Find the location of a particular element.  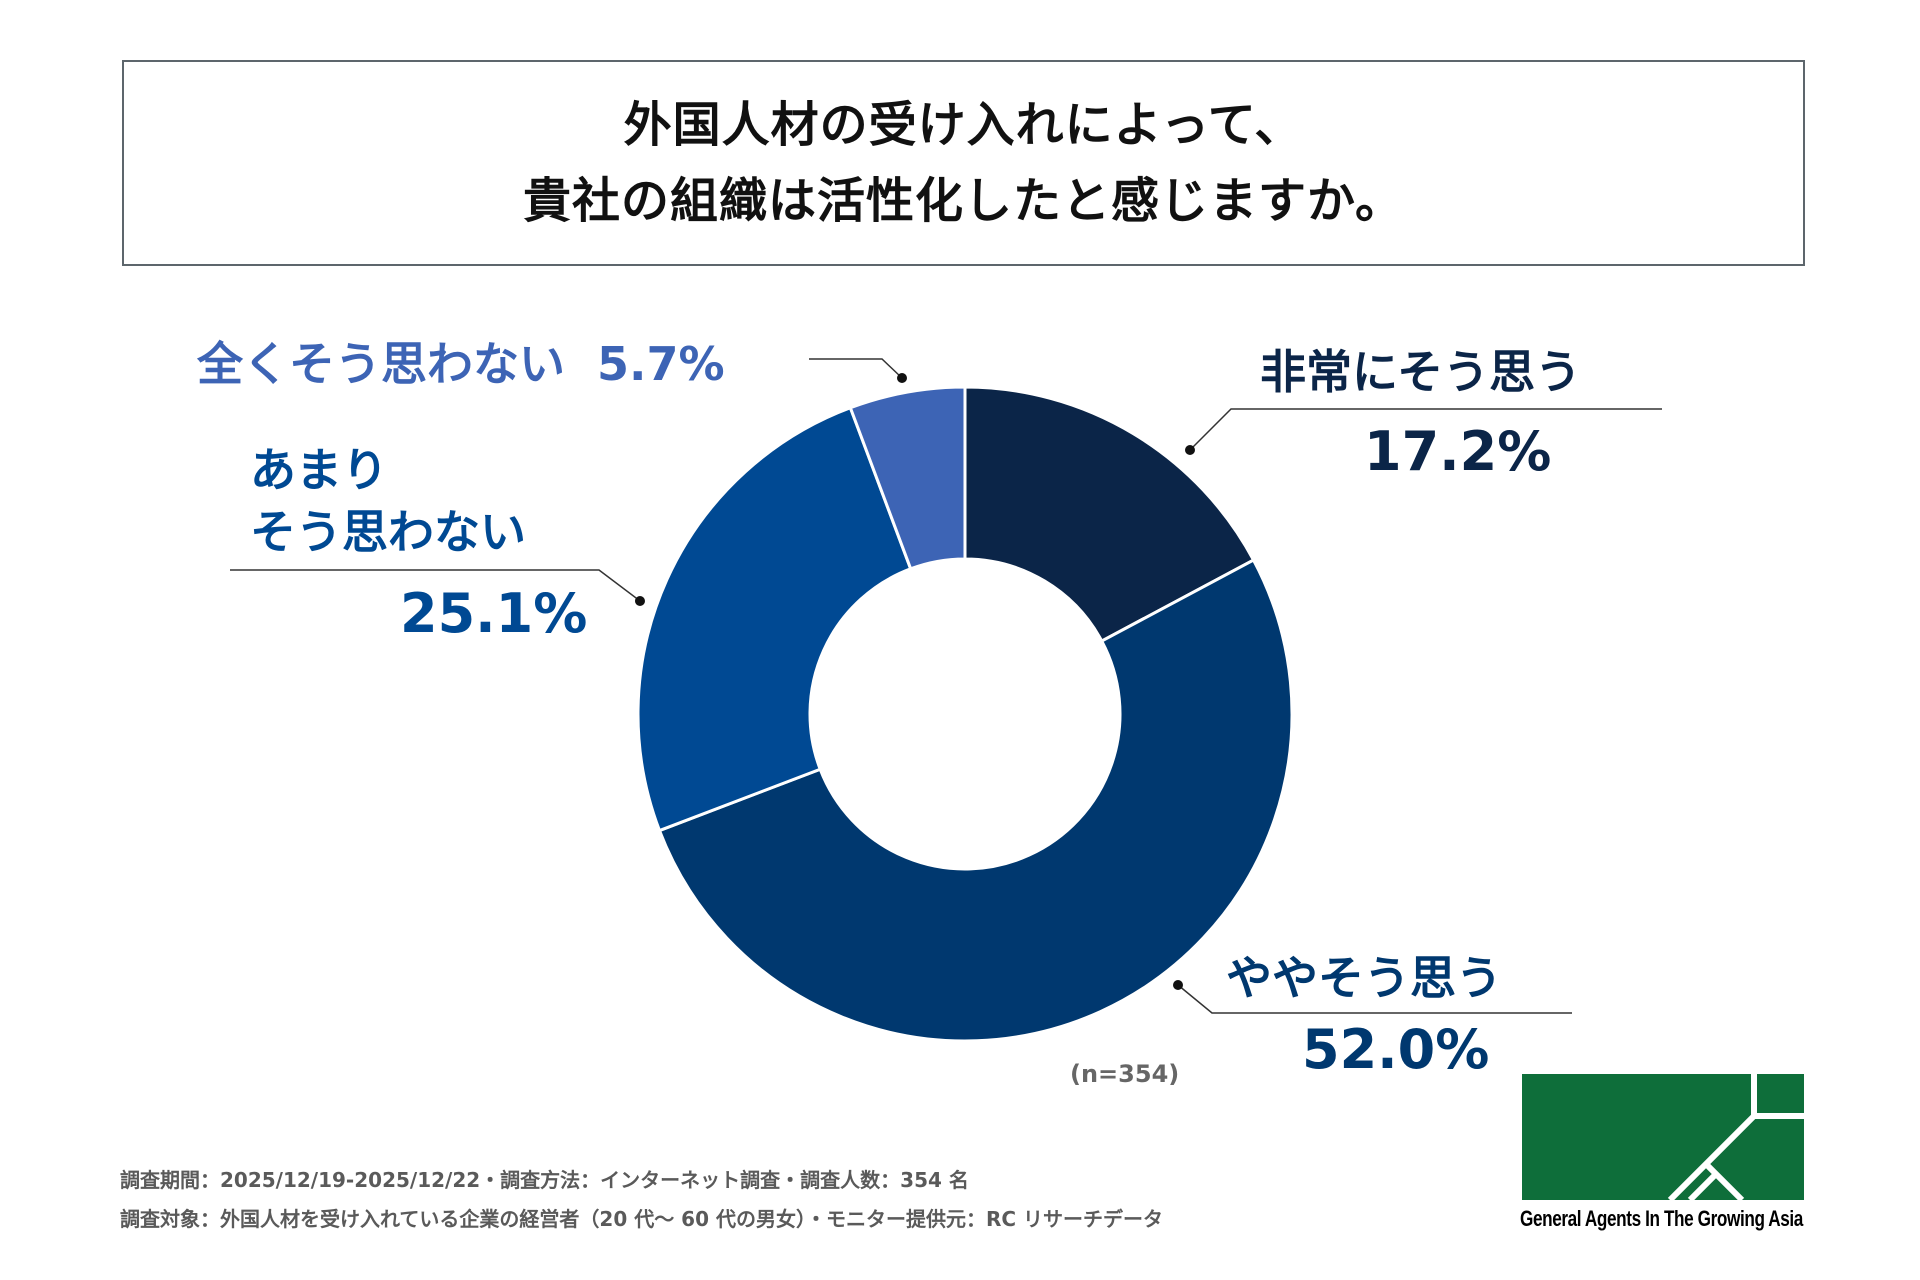

value-very-much: 17.2% is located at coordinates (1458, 451).